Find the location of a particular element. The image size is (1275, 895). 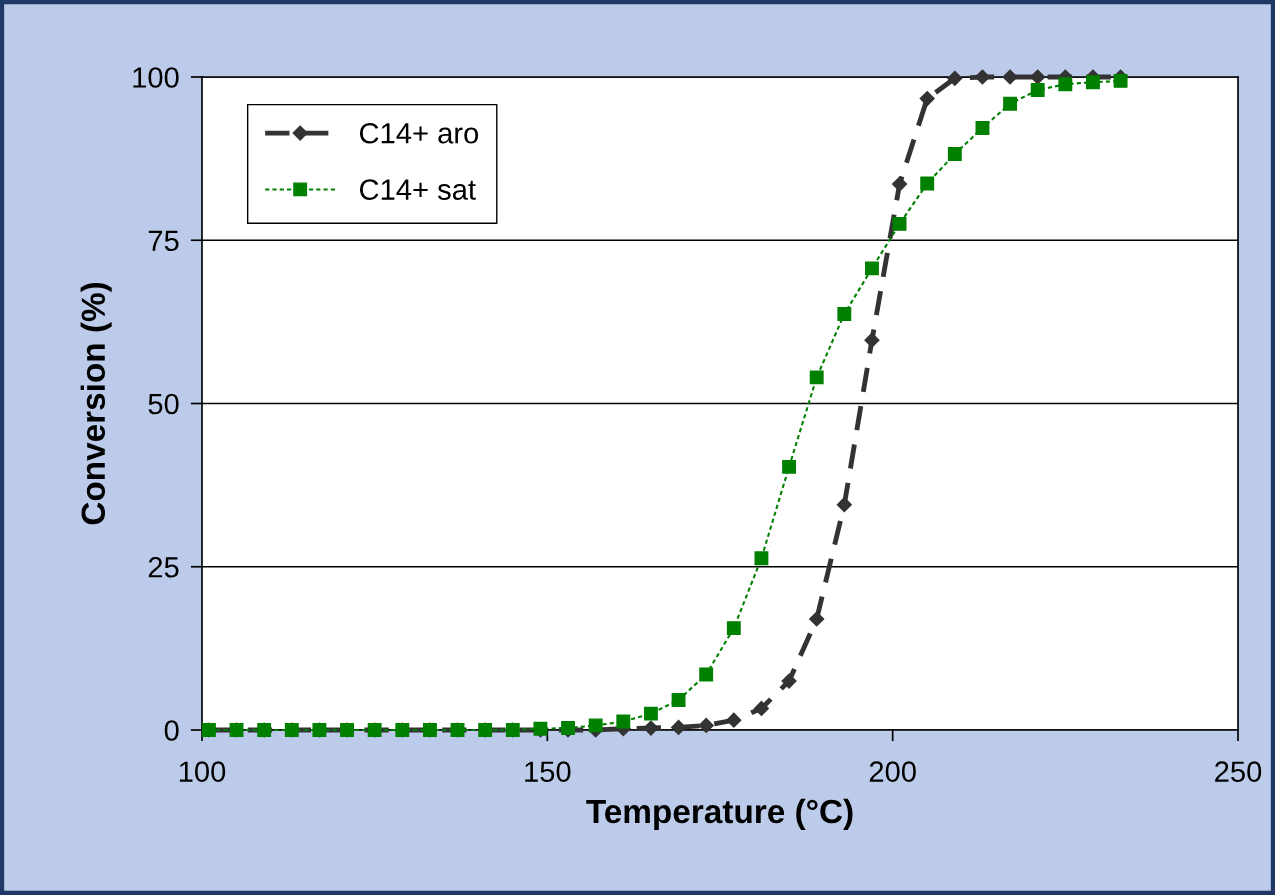

x-tick-label: 200 is located at coordinates (892, 771).